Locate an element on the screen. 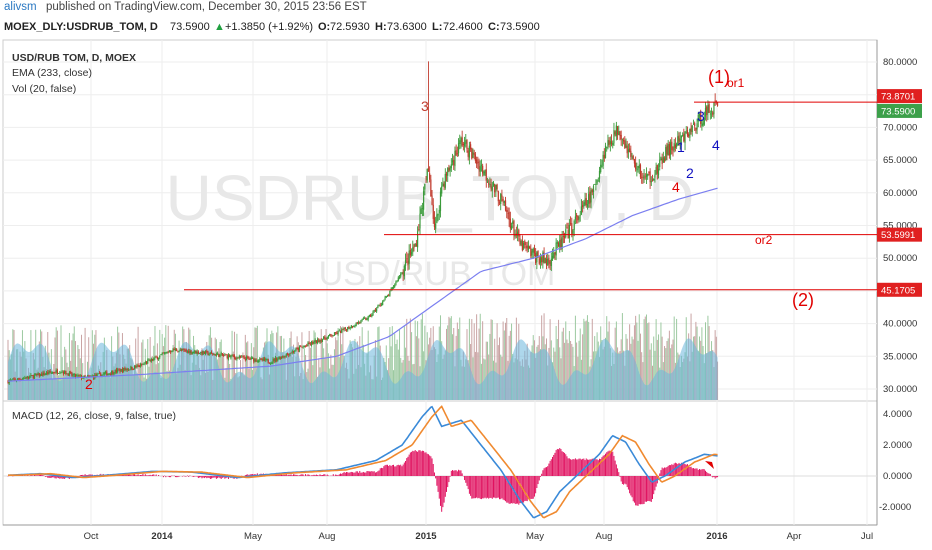 The height and width of the screenshot is (550, 932). symbol-name: MOEX_DLY:USDRUB_TOM, D is located at coordinates (81, 27).